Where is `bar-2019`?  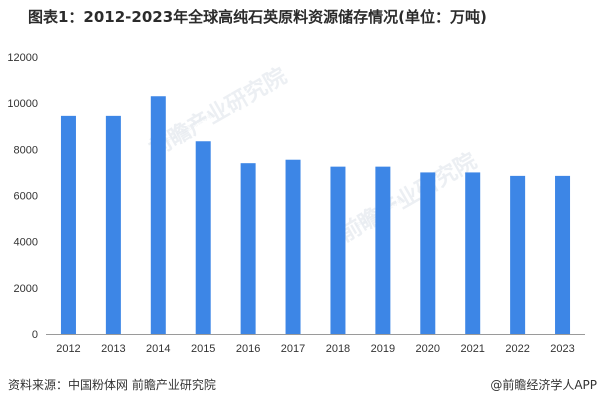
bar-2019 is located at coordinates (383, 250).